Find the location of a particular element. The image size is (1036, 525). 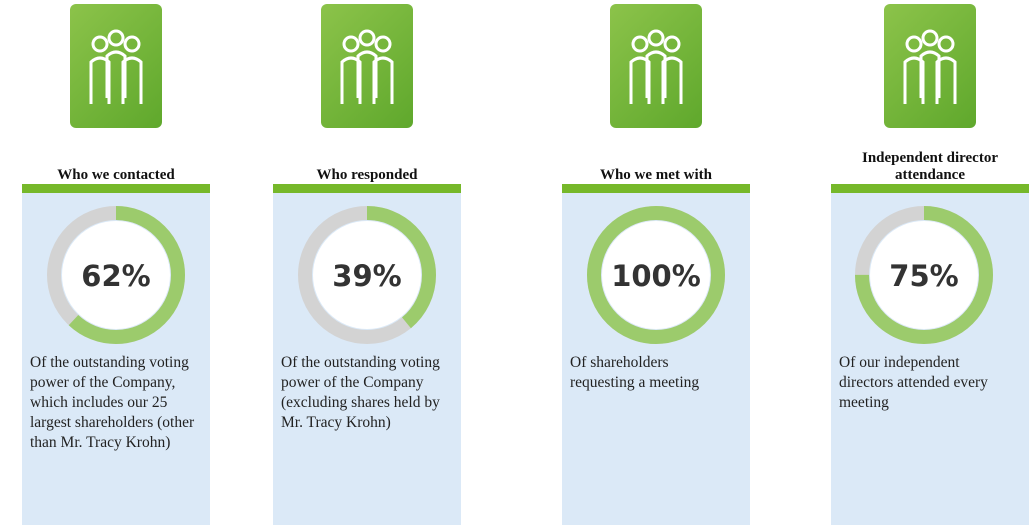

card-title: Who responded is located at coordinates (367, 175).